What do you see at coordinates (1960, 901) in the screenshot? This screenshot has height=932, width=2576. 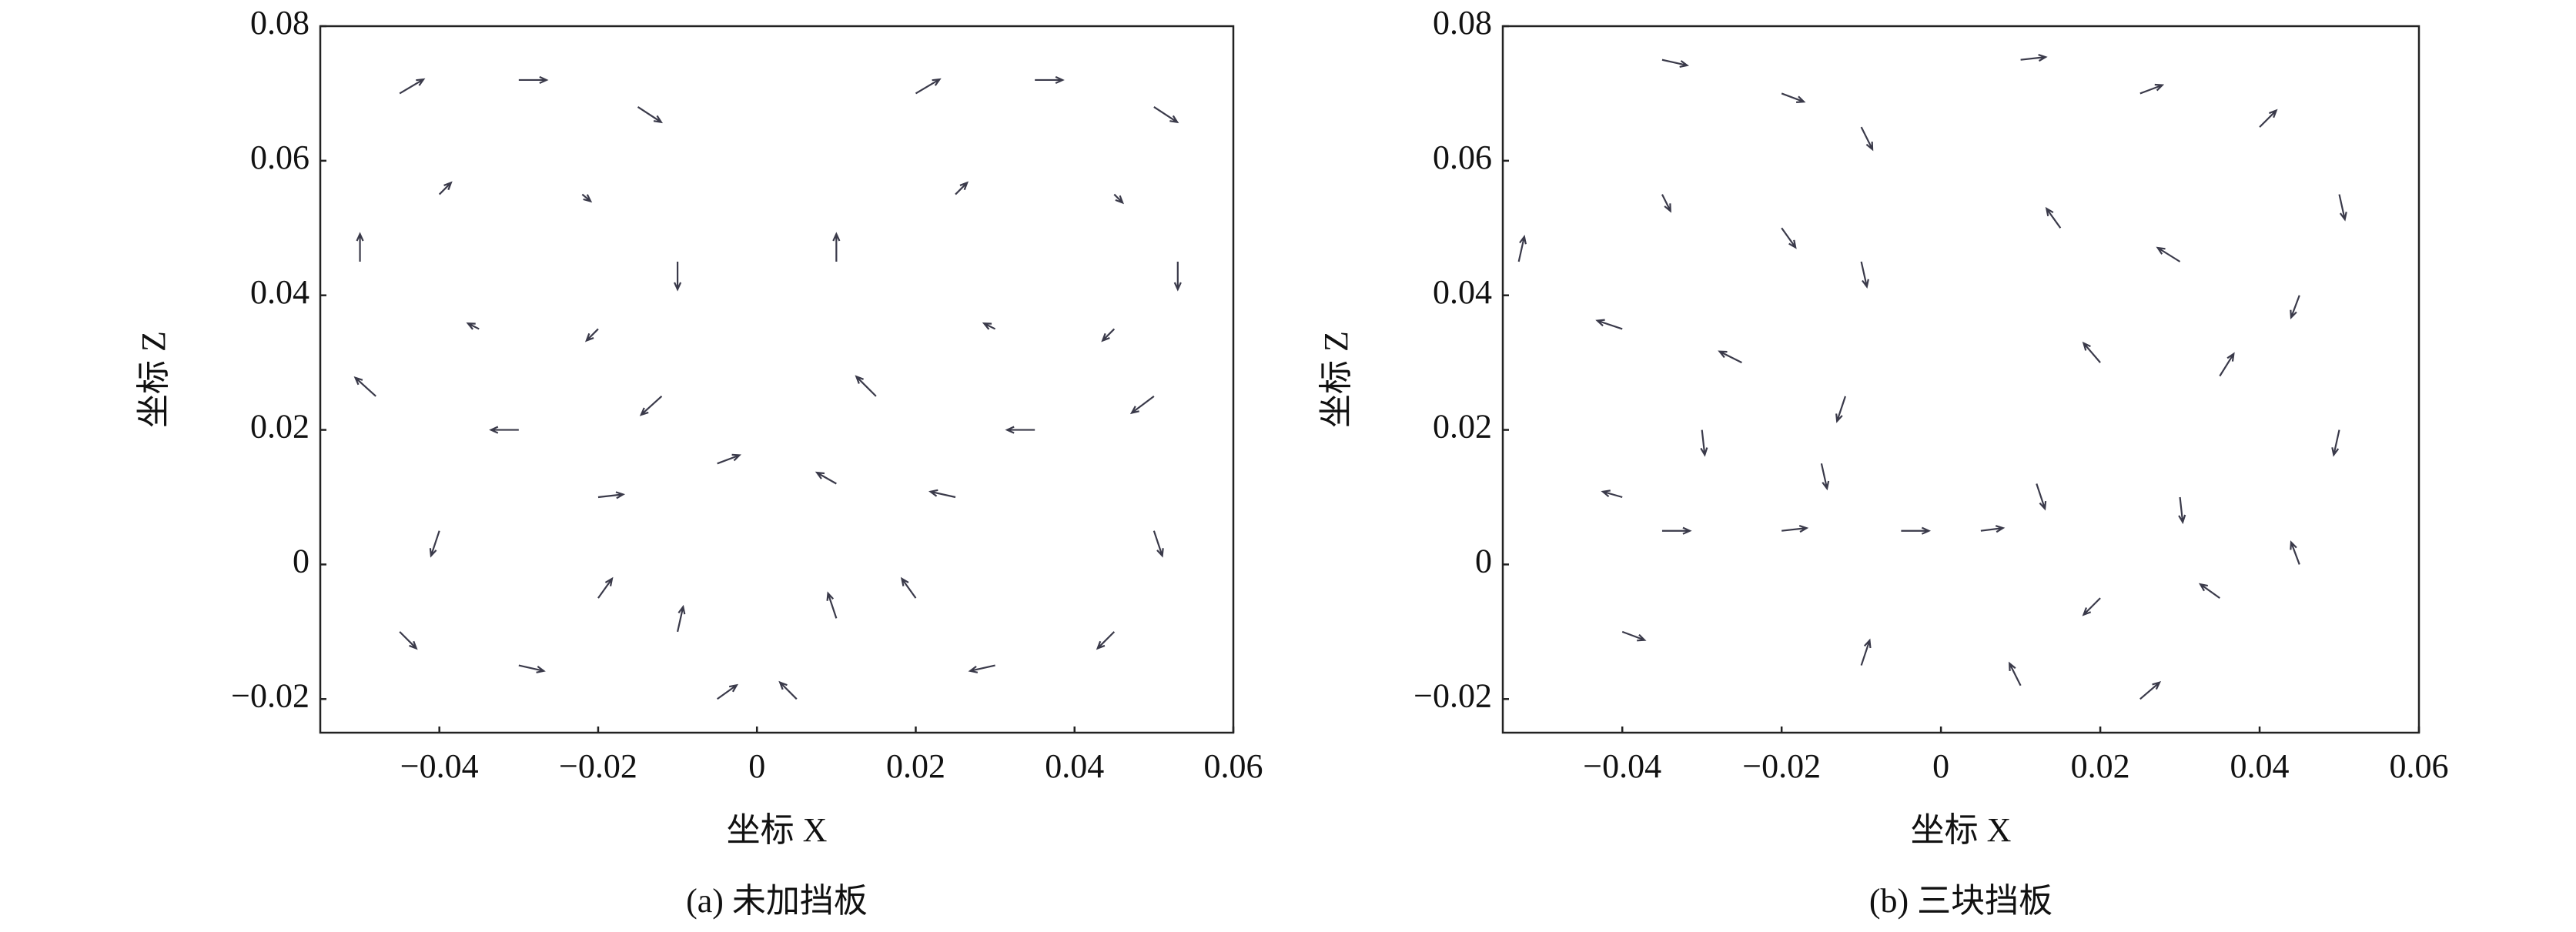 I see `caption: (b) 三块挡板` at bounding box center [1960, 901].